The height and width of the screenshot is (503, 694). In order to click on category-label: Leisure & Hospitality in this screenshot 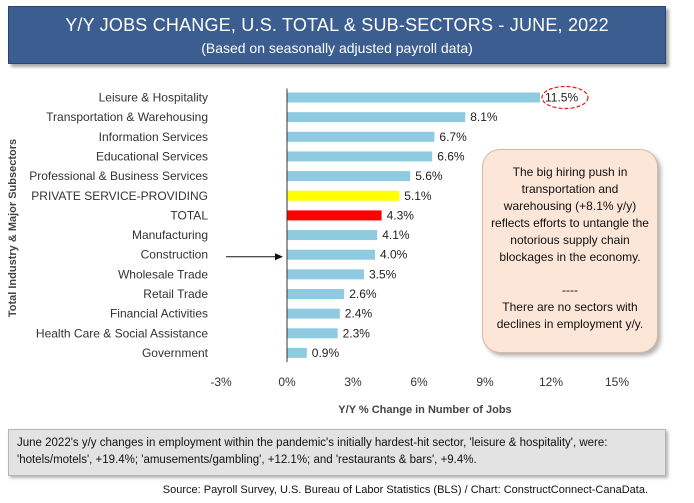, I will do `click(153, 98)`.